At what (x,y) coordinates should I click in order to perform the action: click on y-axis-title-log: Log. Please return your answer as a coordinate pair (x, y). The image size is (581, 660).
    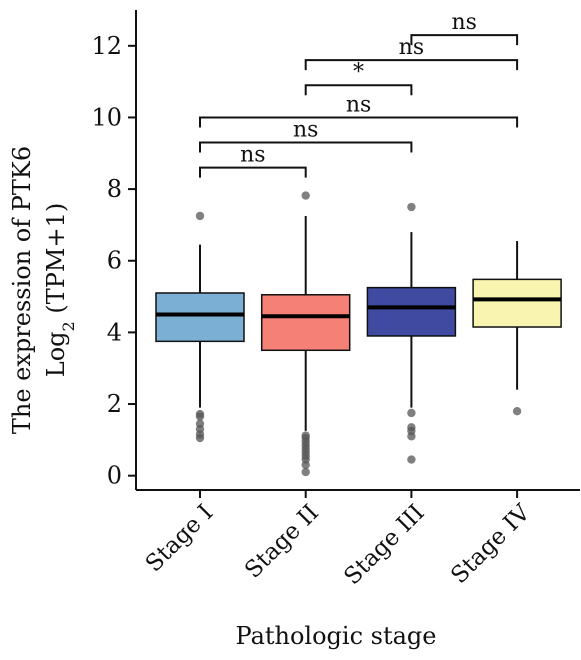
    Looking at the image, I should click on (56, 354).